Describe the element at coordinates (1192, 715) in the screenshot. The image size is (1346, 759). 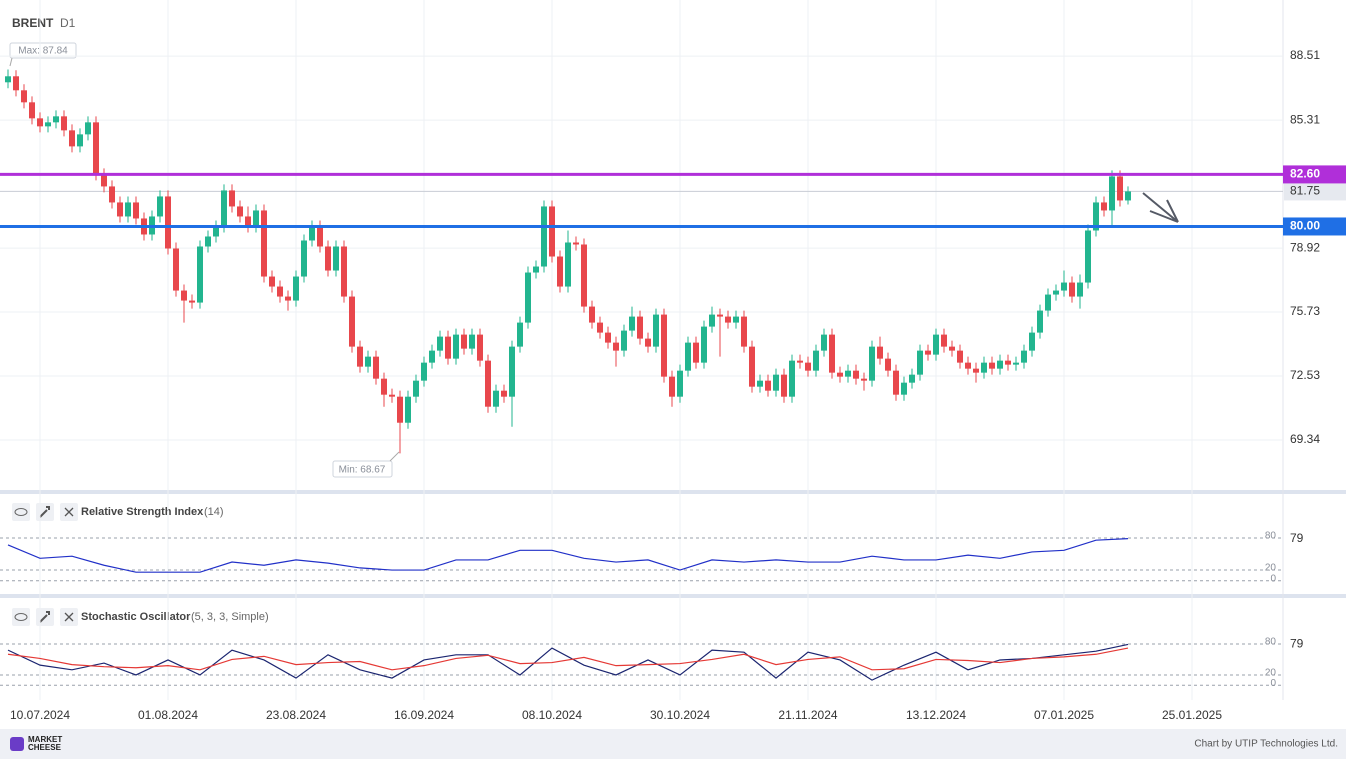
I see `x-tick-label: 25.01.2025` at that location.